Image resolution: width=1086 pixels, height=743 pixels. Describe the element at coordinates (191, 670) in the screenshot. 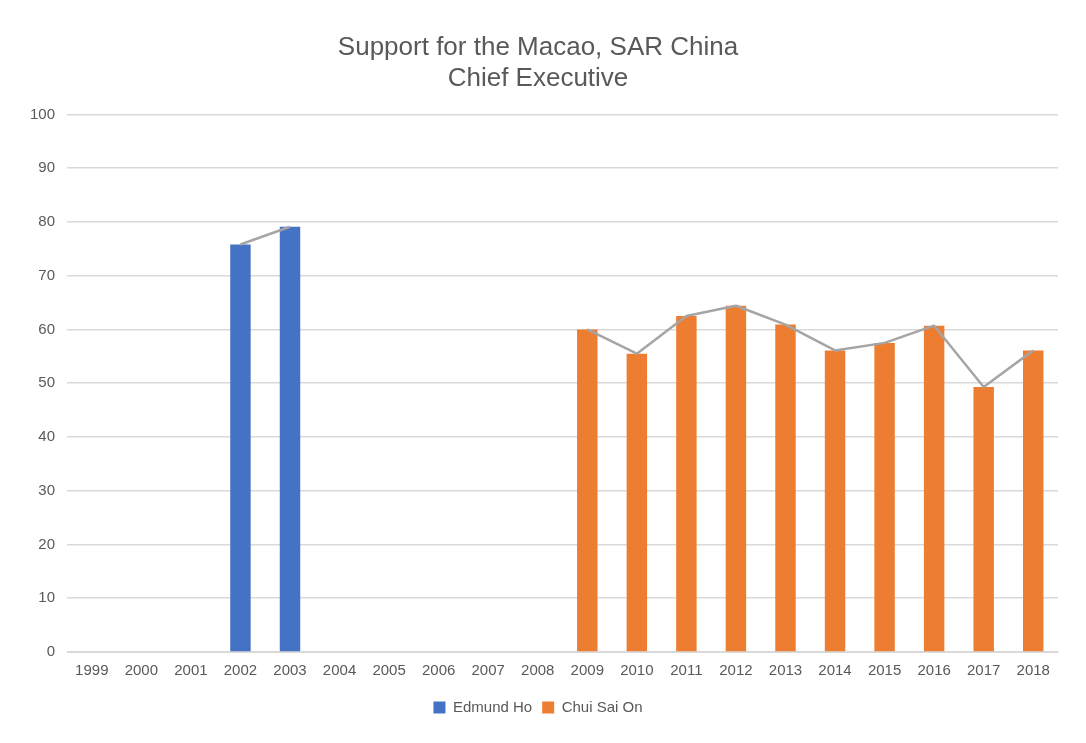

I see `x-tick-label: 2001` at that location.